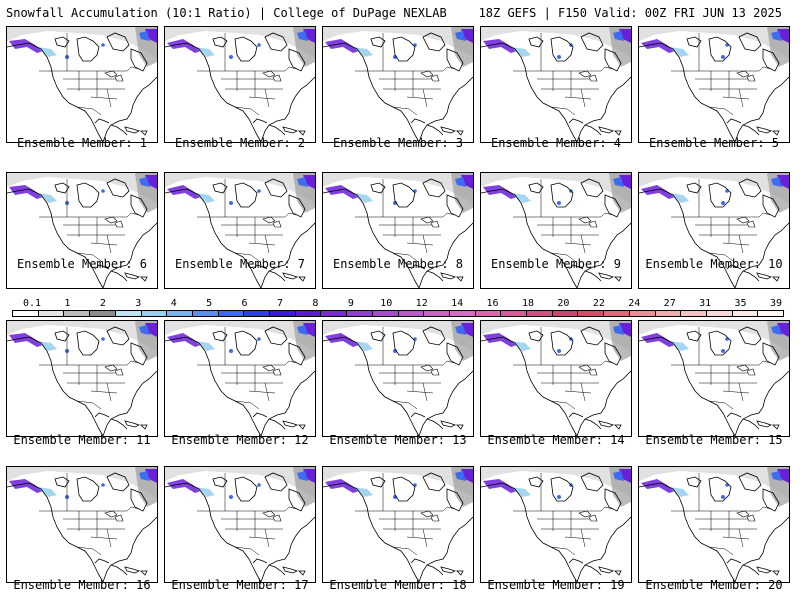 The image size is (800, 600). I want to click on ensemble-member-caption: Ensemble Member: 12, so click(240, 440).